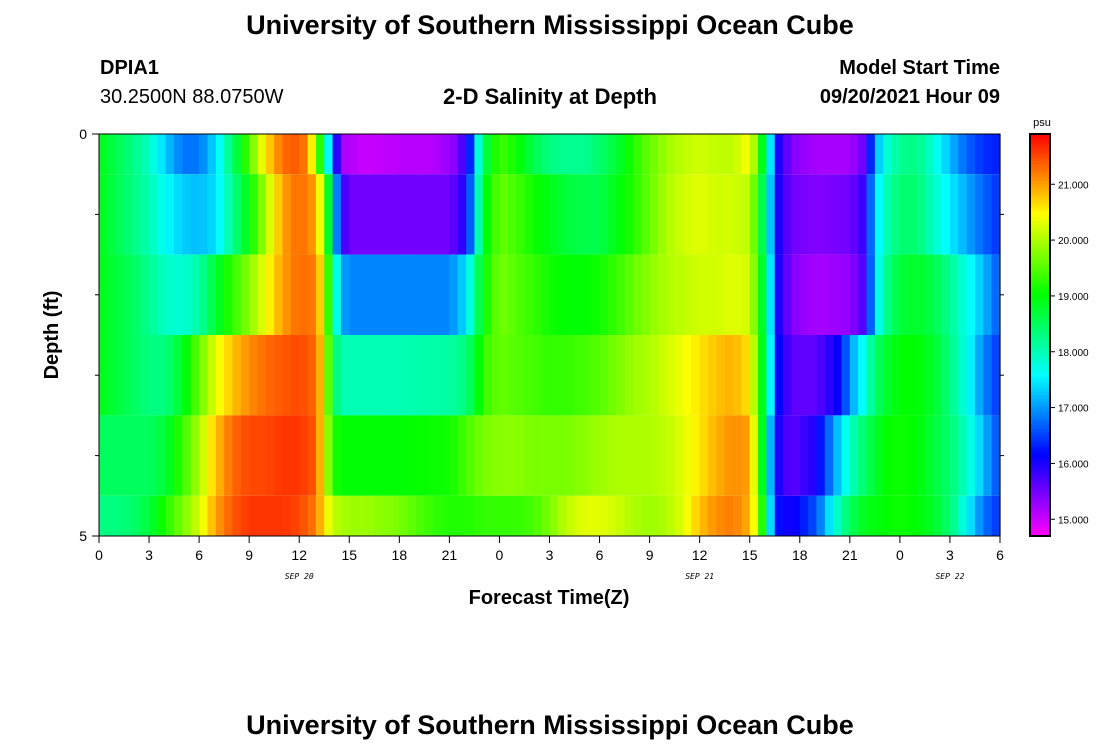  What do you see at coordinates (1073, 464) in the screenshot?
I see `colorbar-tick-label: 16.000` at bounding box center [1073, 464].